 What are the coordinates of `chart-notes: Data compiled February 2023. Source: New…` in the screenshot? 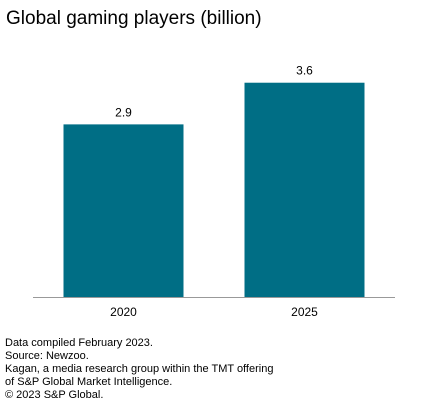 It's located at (139, 369).